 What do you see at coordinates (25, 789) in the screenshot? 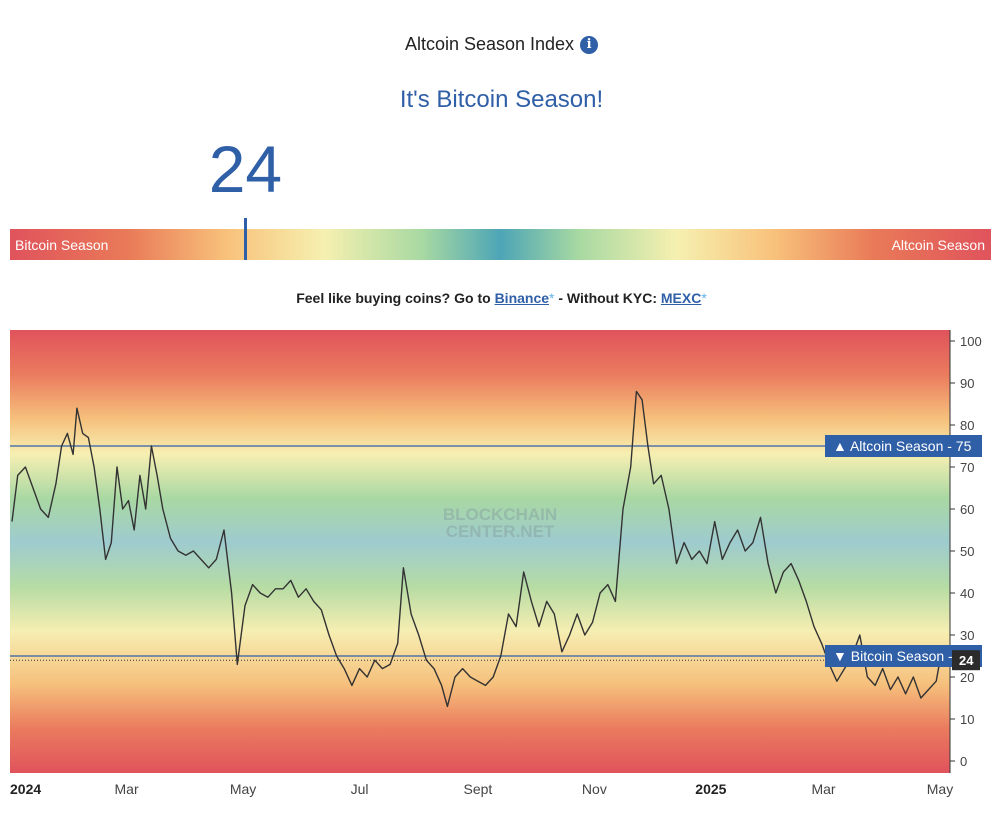
I see `x-tick-label: 2024` at bounding box center [25, 789].